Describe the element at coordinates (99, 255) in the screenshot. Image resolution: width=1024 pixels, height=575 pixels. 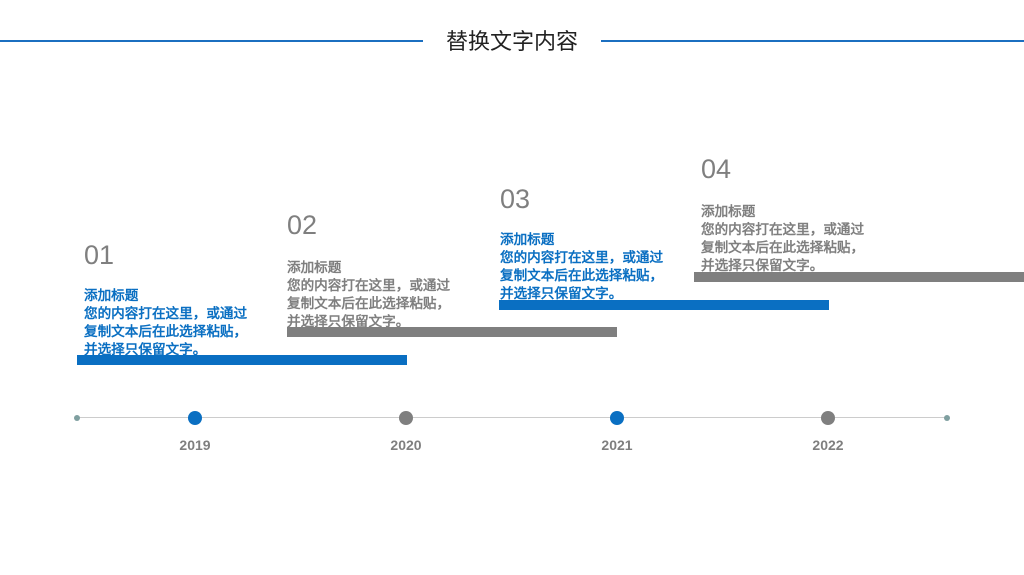
I see `item-number: 01` at that location.